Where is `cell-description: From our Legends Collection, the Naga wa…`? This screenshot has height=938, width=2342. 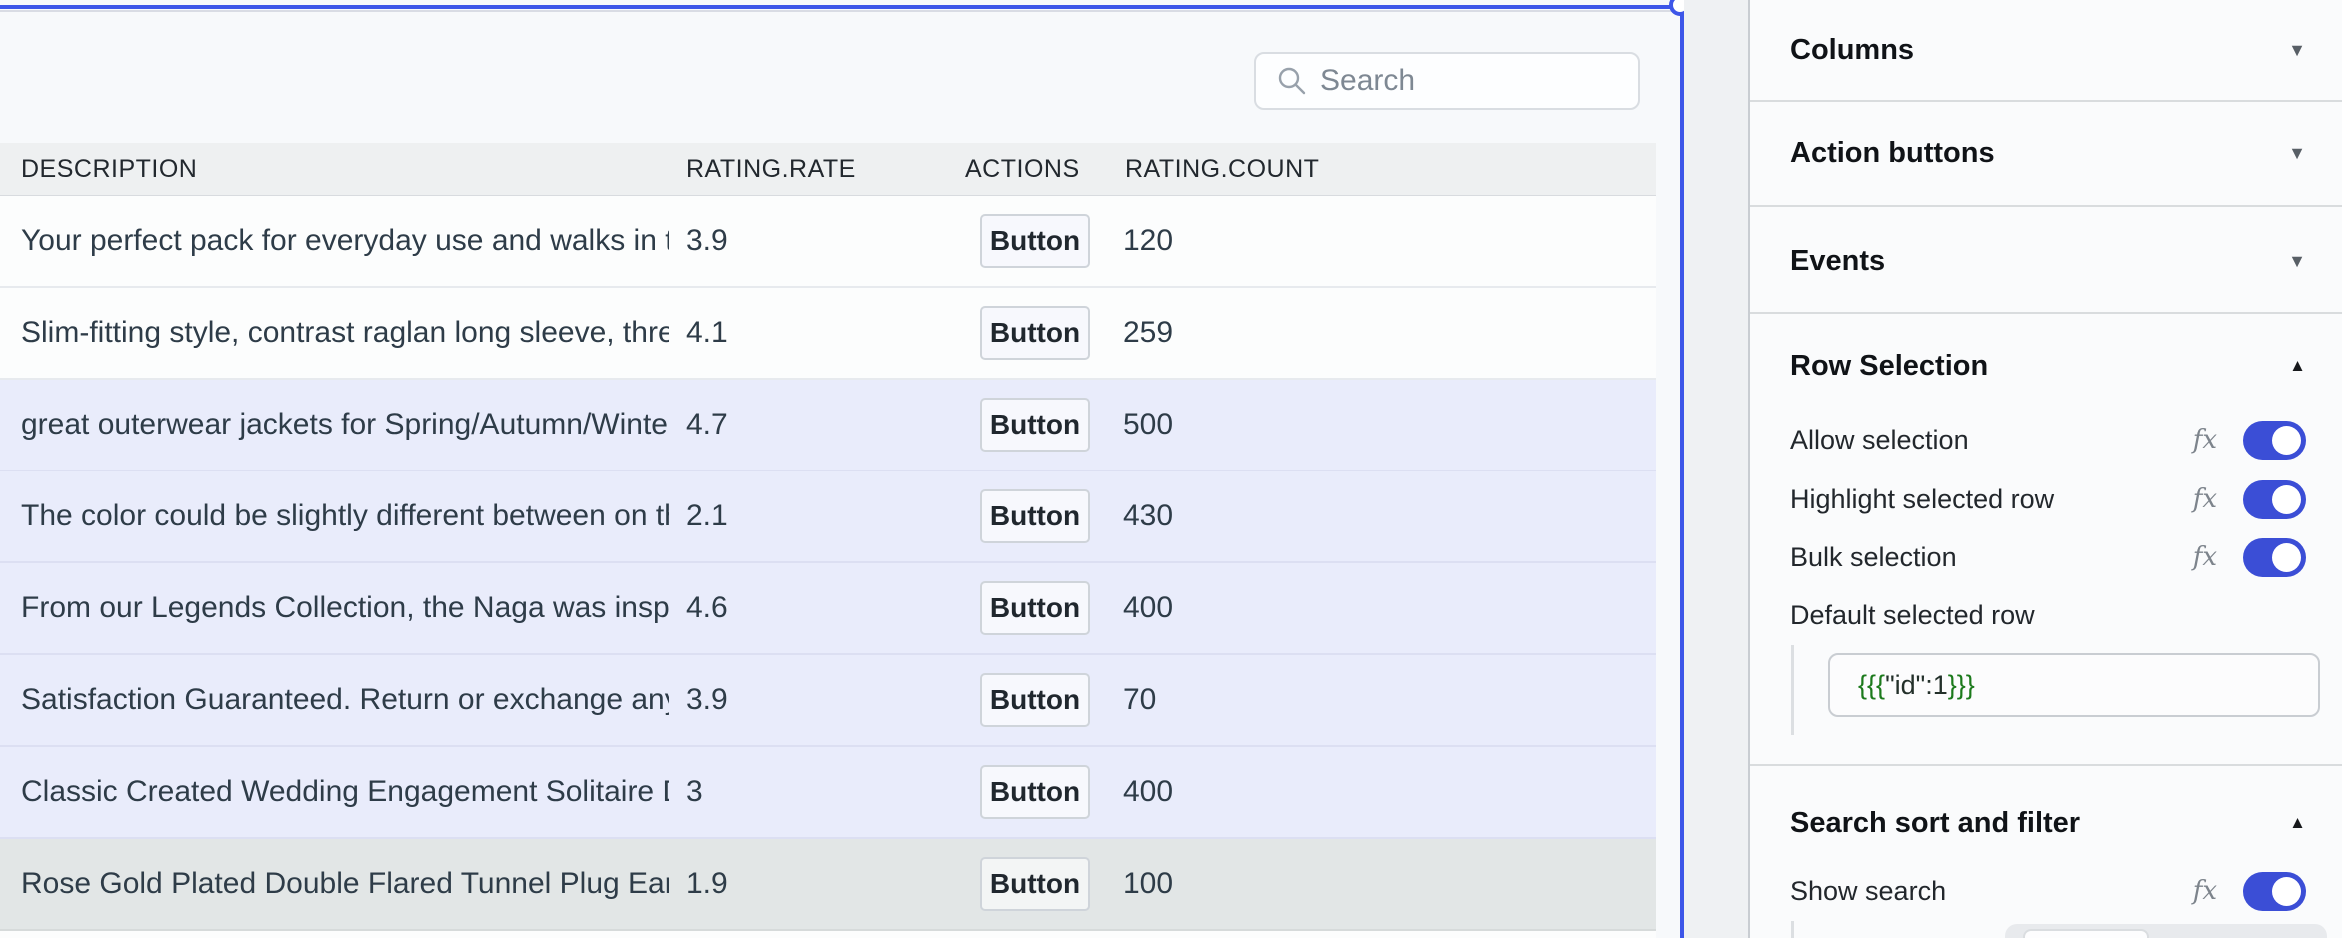 cell-description: From our Legends Collection, the Naga wa… is located at coordinates (345, 608).